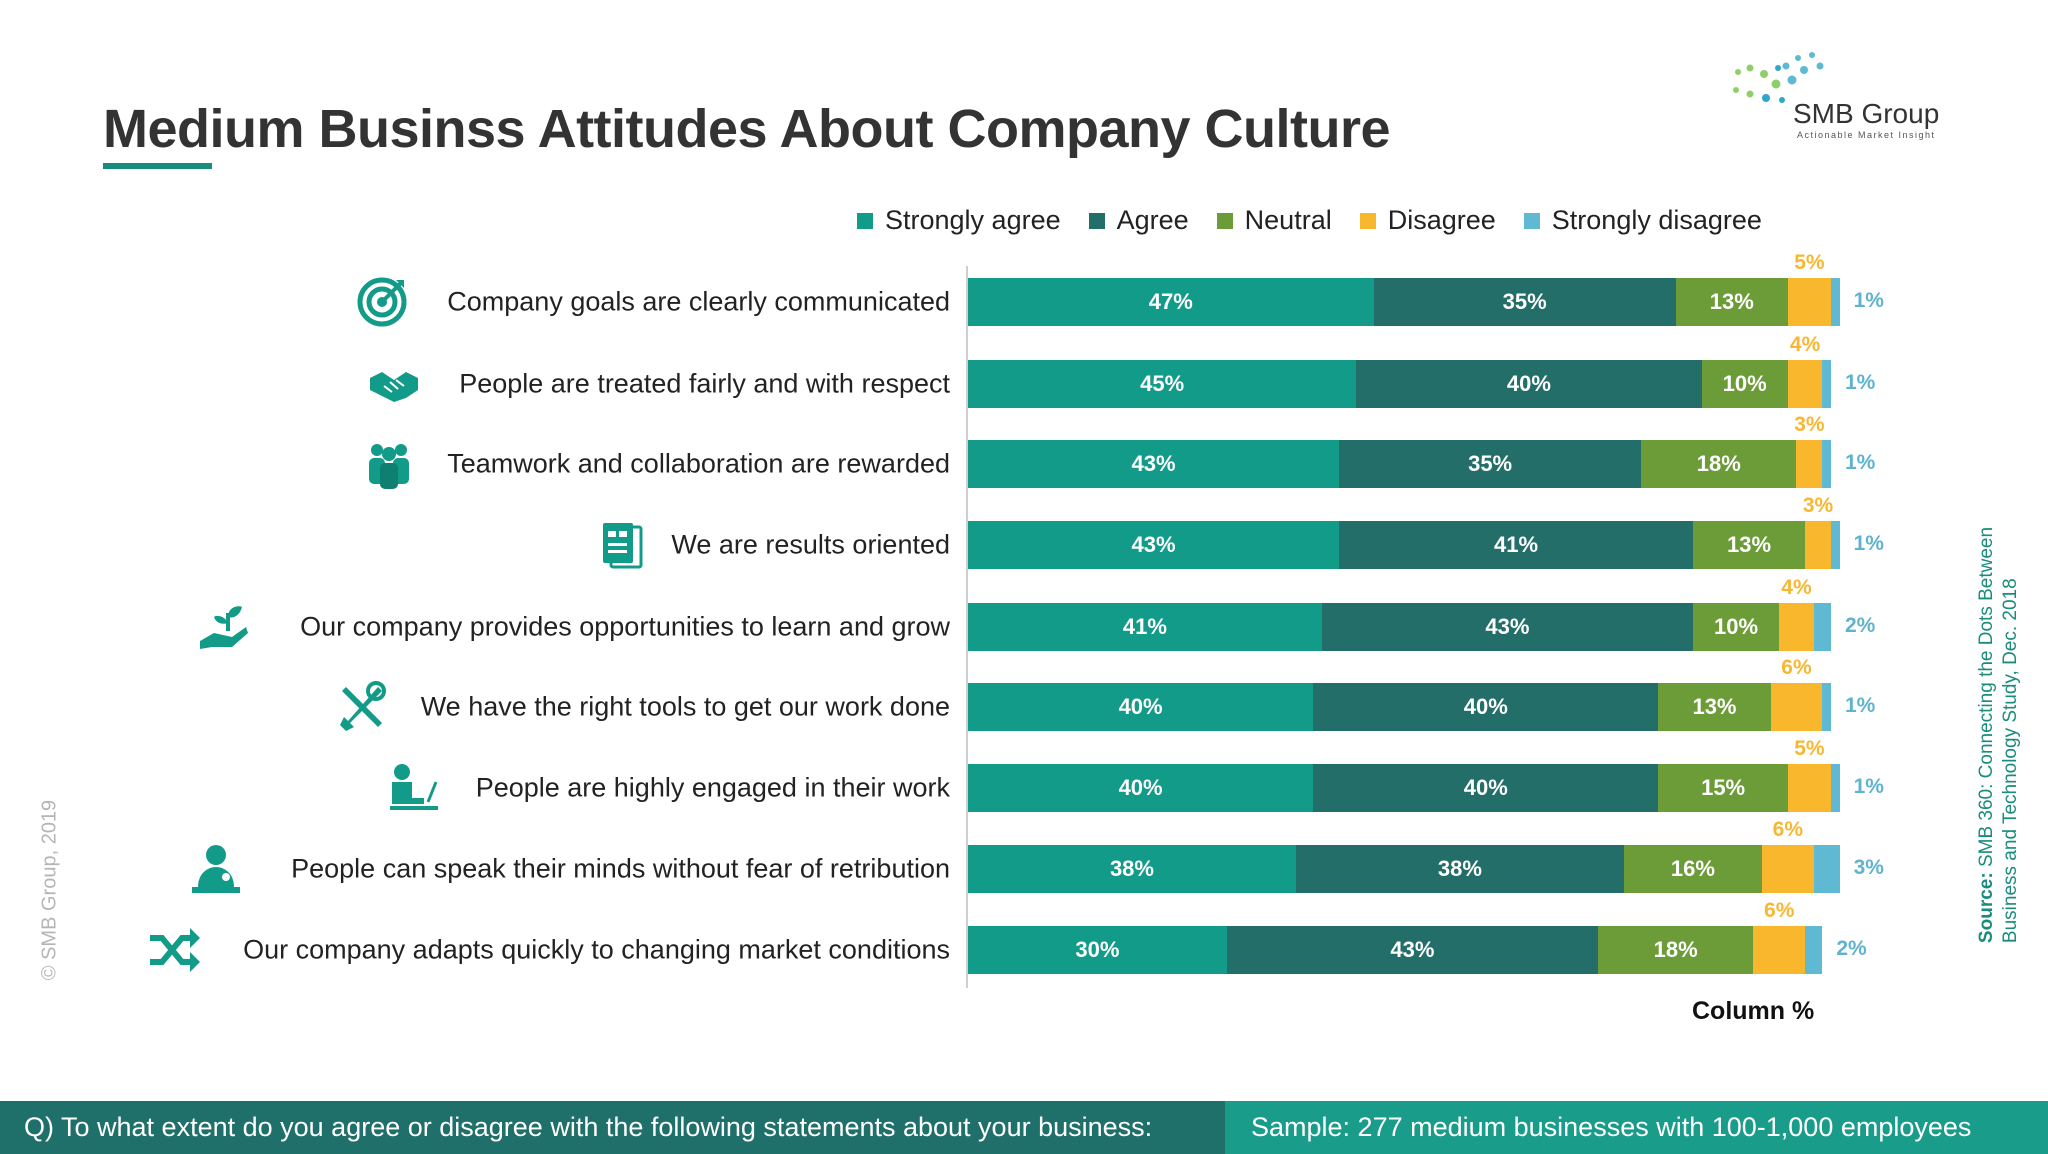  I want to click on bar-segment-agree: 41%, so click(1516, 545).